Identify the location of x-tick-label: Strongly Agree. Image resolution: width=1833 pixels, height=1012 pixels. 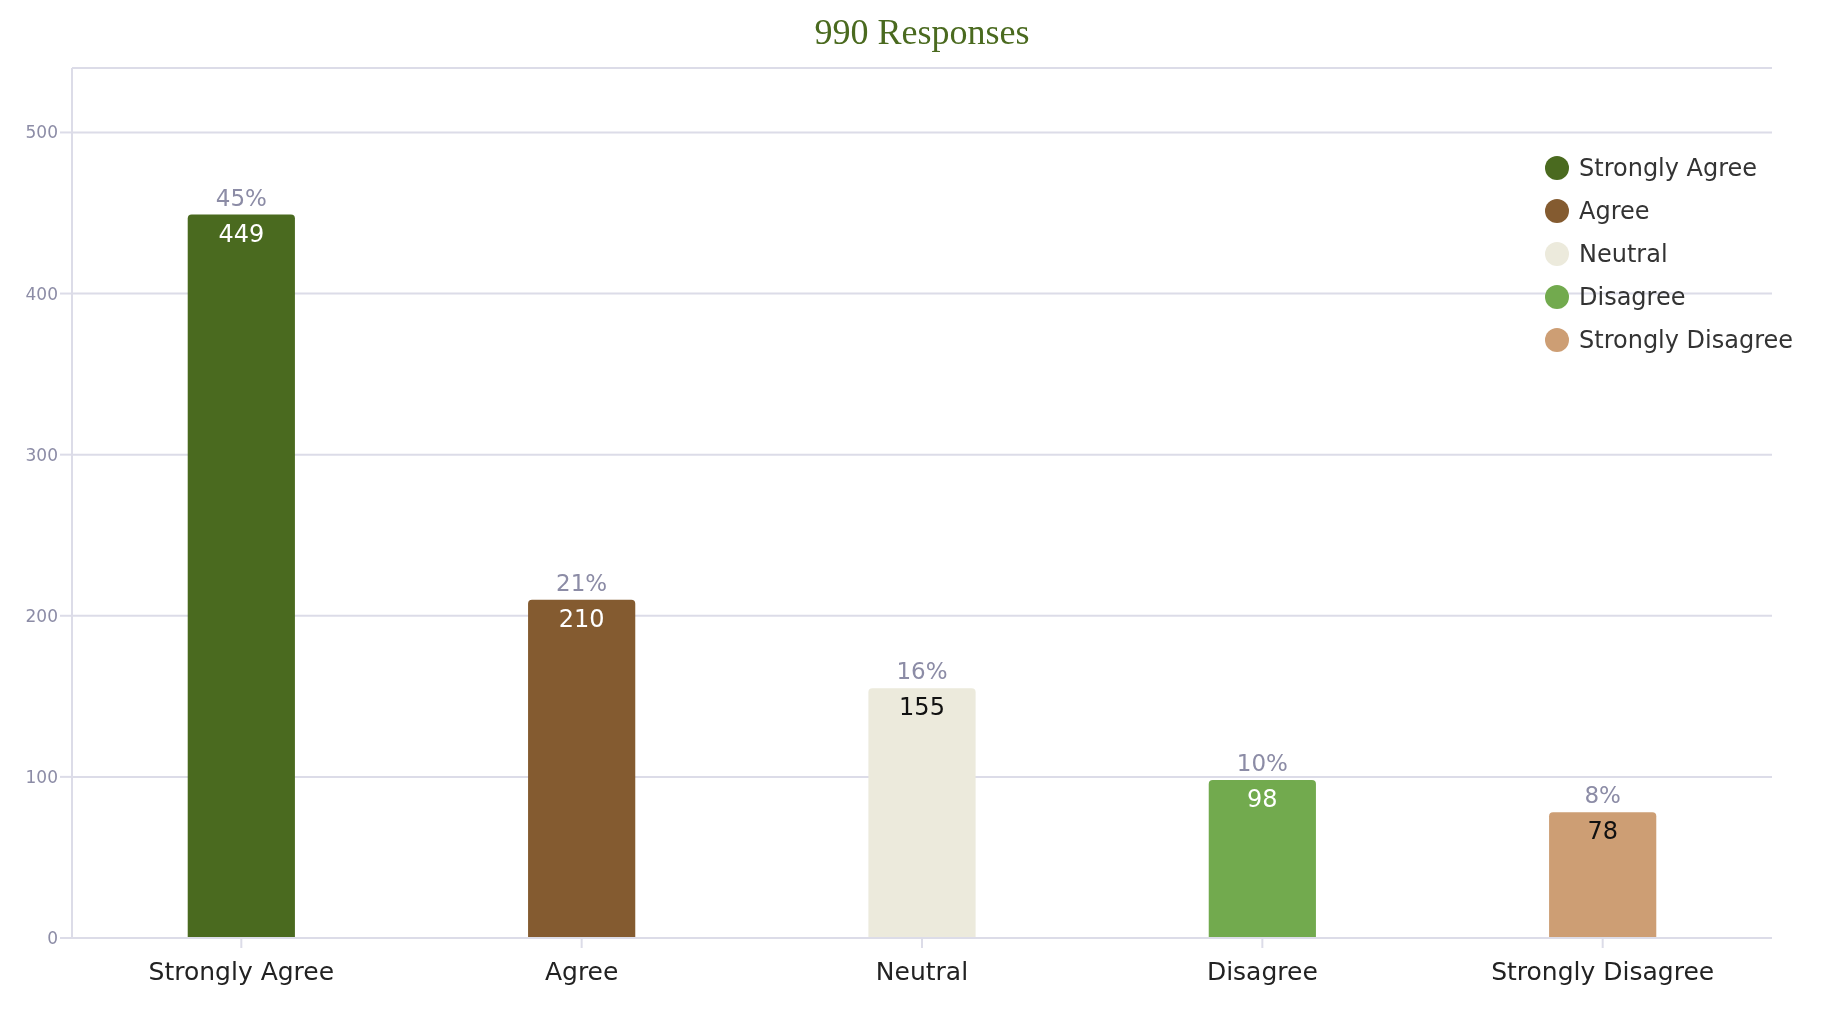
(241, 971).